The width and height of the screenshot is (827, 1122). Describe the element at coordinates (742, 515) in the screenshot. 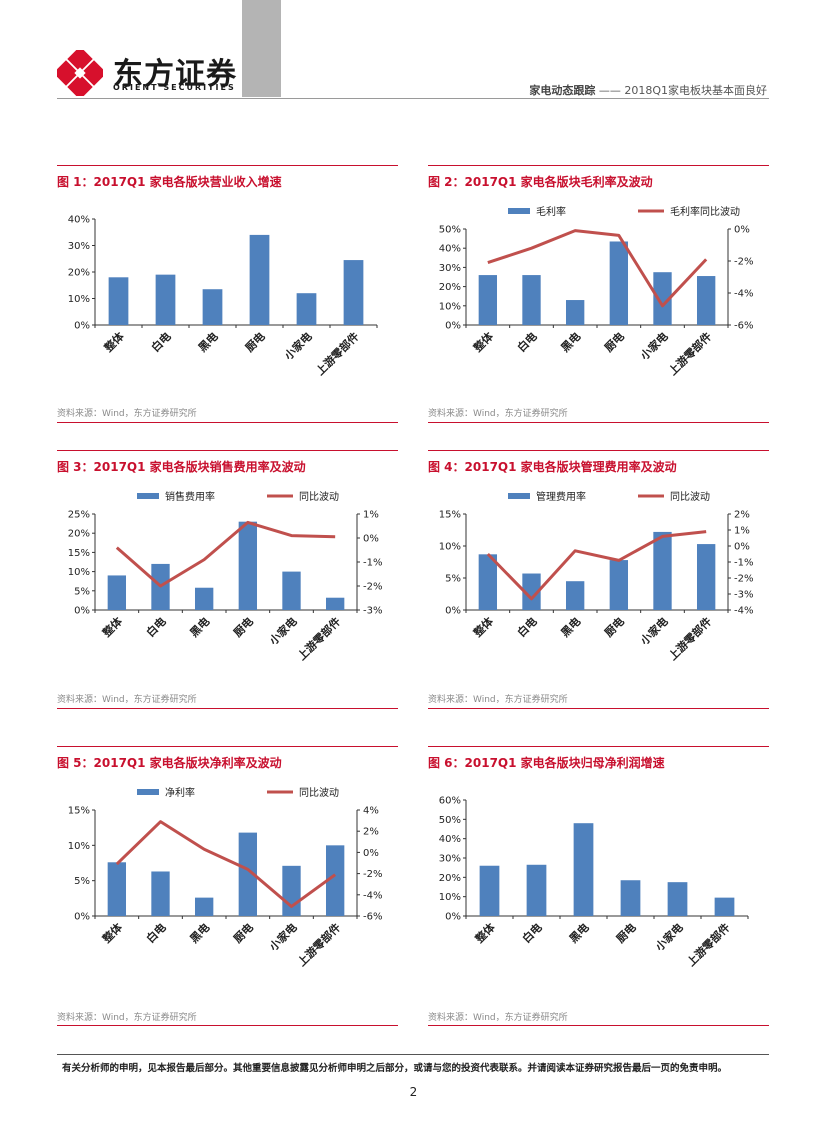

I see `y-right-tick-label: 2%` at that location.